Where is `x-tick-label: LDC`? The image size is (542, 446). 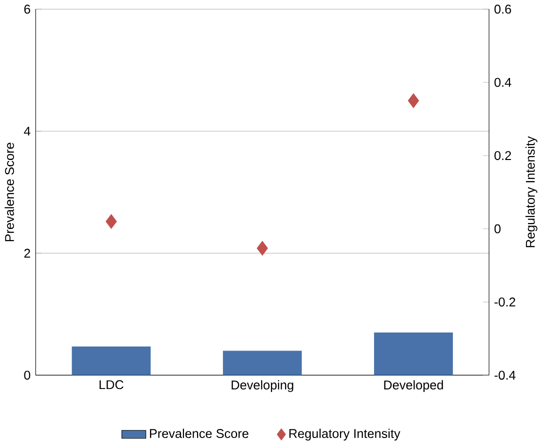 x-tick-label: LDC is located at coordinates (112, 385).